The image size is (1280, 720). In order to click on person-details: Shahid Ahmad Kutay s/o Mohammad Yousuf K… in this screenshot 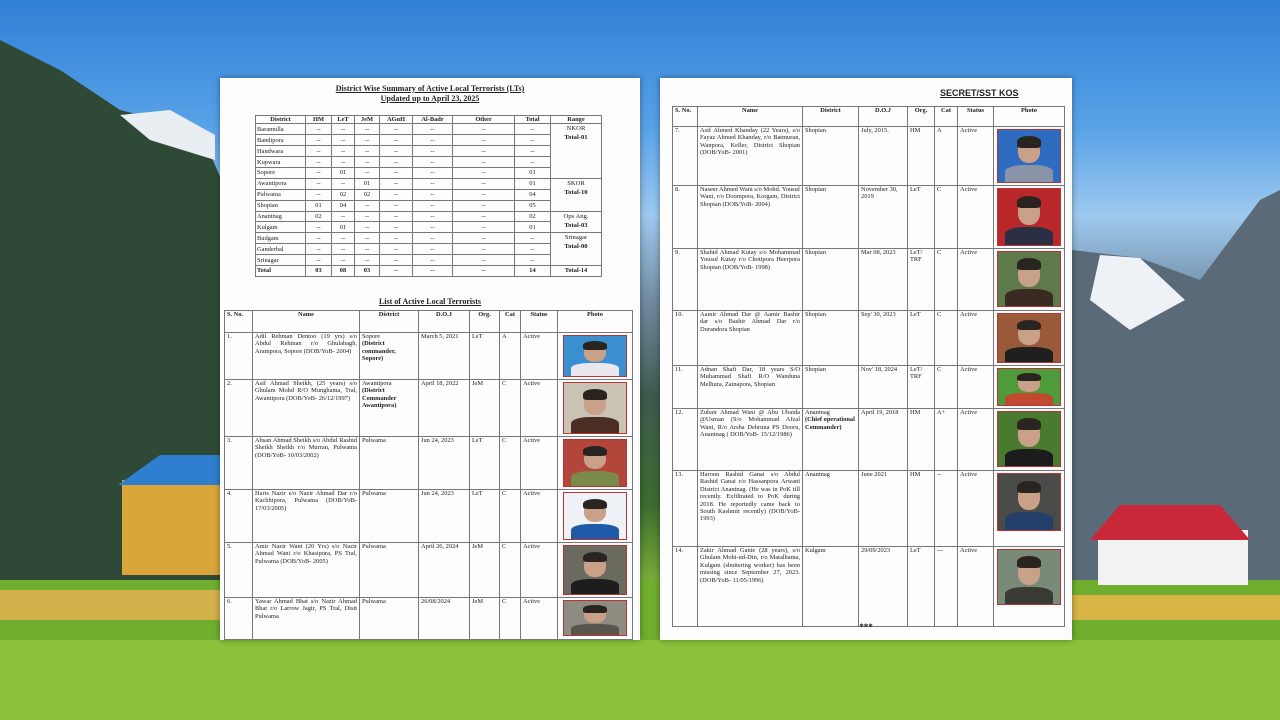, I will do `click(750, 279)`.